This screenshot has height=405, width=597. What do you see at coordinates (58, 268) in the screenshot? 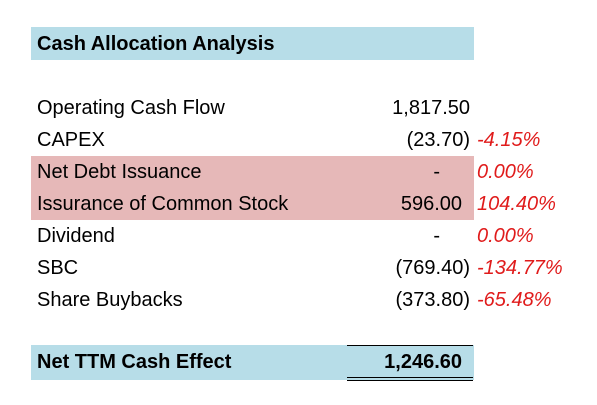
I see `row-label: SBC` at bounding box center [58, 268].